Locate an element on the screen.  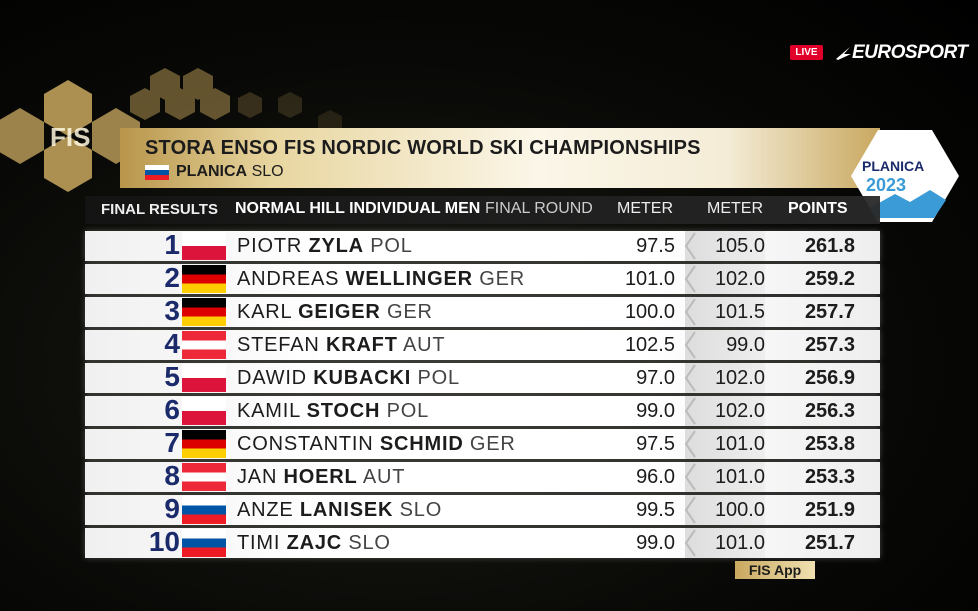
last-name: SCHMID is located at coordinates (421, 444).